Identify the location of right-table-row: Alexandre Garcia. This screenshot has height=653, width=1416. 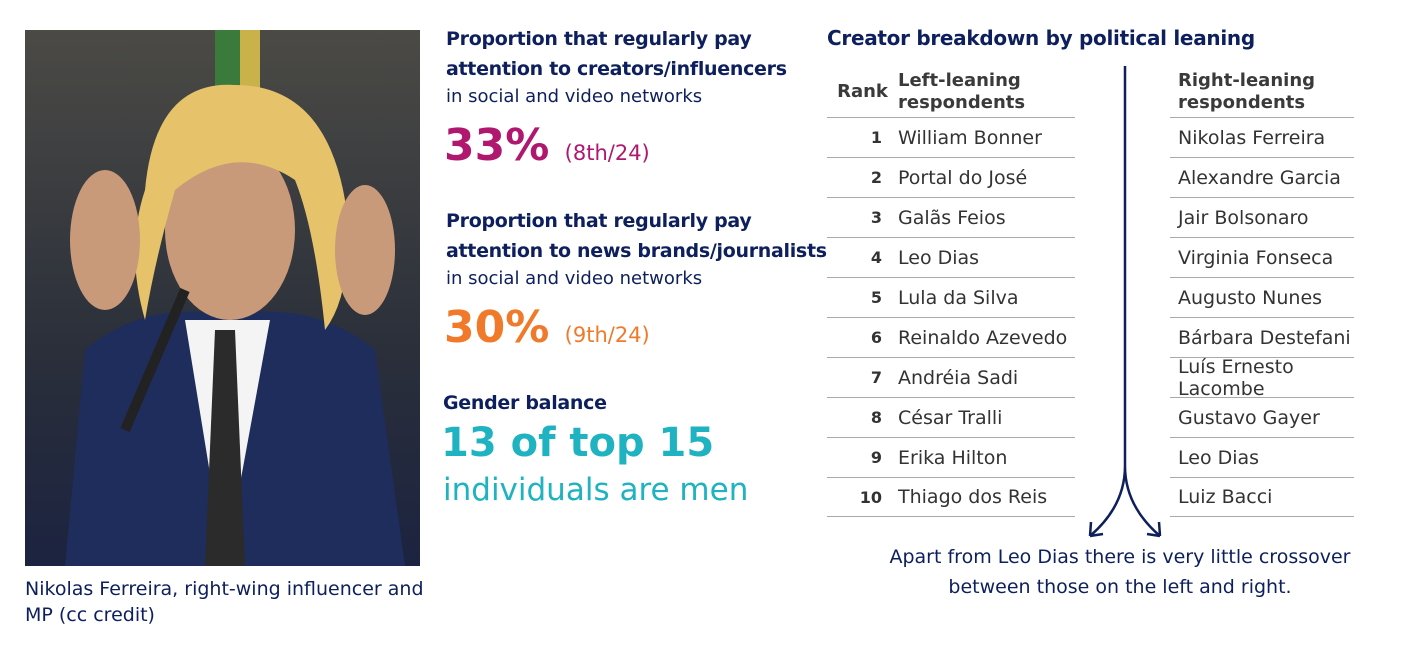
(1262, 177).